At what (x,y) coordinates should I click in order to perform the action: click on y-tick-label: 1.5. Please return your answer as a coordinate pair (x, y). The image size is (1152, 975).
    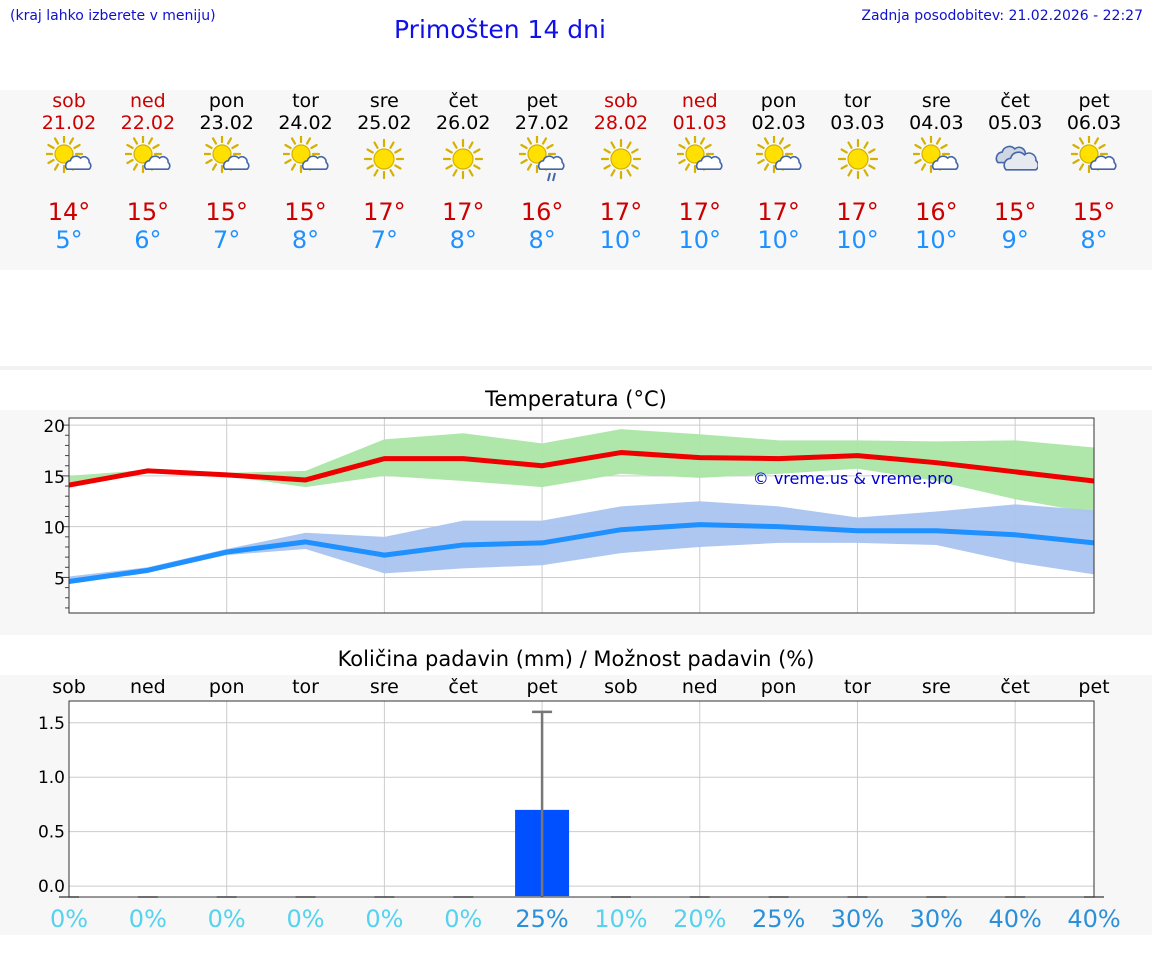
    Looking at the image, I should click on (51, 724).